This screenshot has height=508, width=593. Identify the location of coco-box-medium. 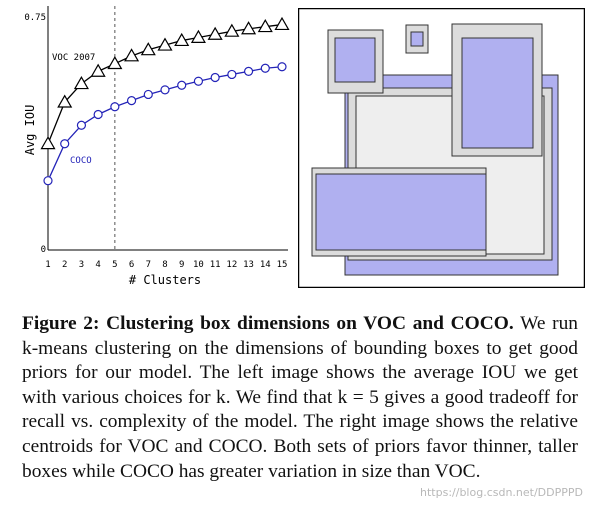
(355, 60).